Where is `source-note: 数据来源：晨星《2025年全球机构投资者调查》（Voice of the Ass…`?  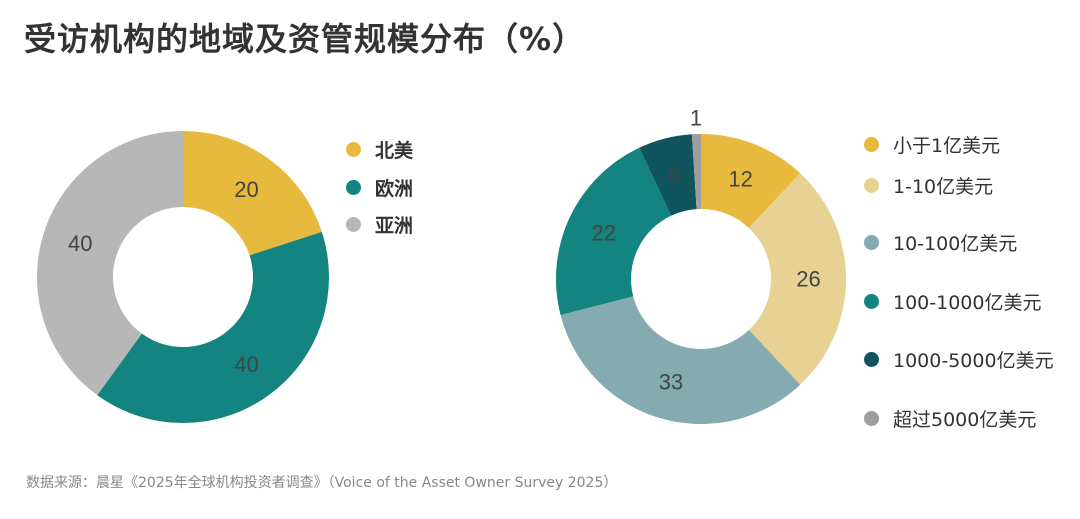 source-note: 数据来源：晨星《2025年全球机构投资者调查》（Voice of the Ass… is located at coordinates (322, 483).